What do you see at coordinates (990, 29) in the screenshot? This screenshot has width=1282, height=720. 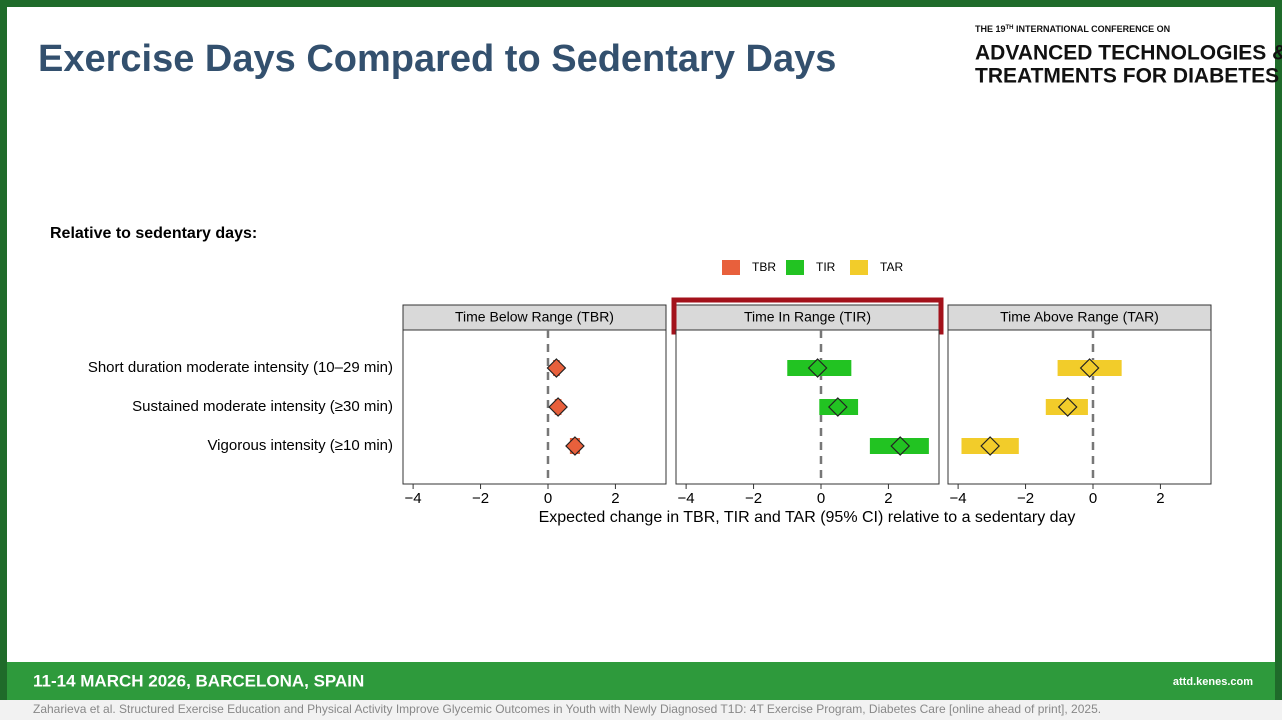 I see `conference-pre: THE 19` at bounding box center [990, 29].